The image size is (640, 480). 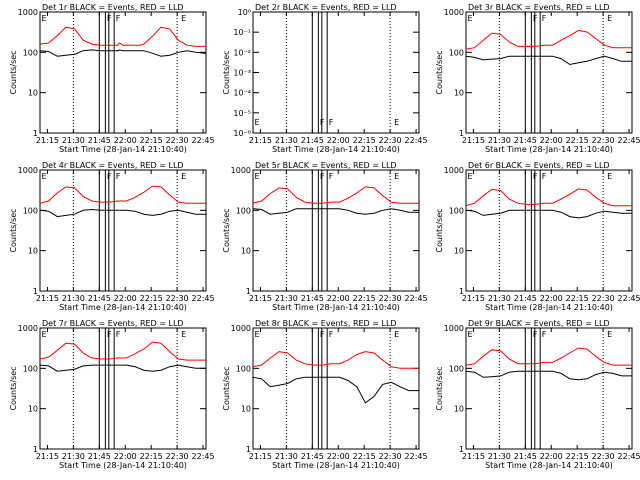 I want to click on panel-title: Det 9r BLACK = Events, RED = LLD, so click(x=539, y=323).